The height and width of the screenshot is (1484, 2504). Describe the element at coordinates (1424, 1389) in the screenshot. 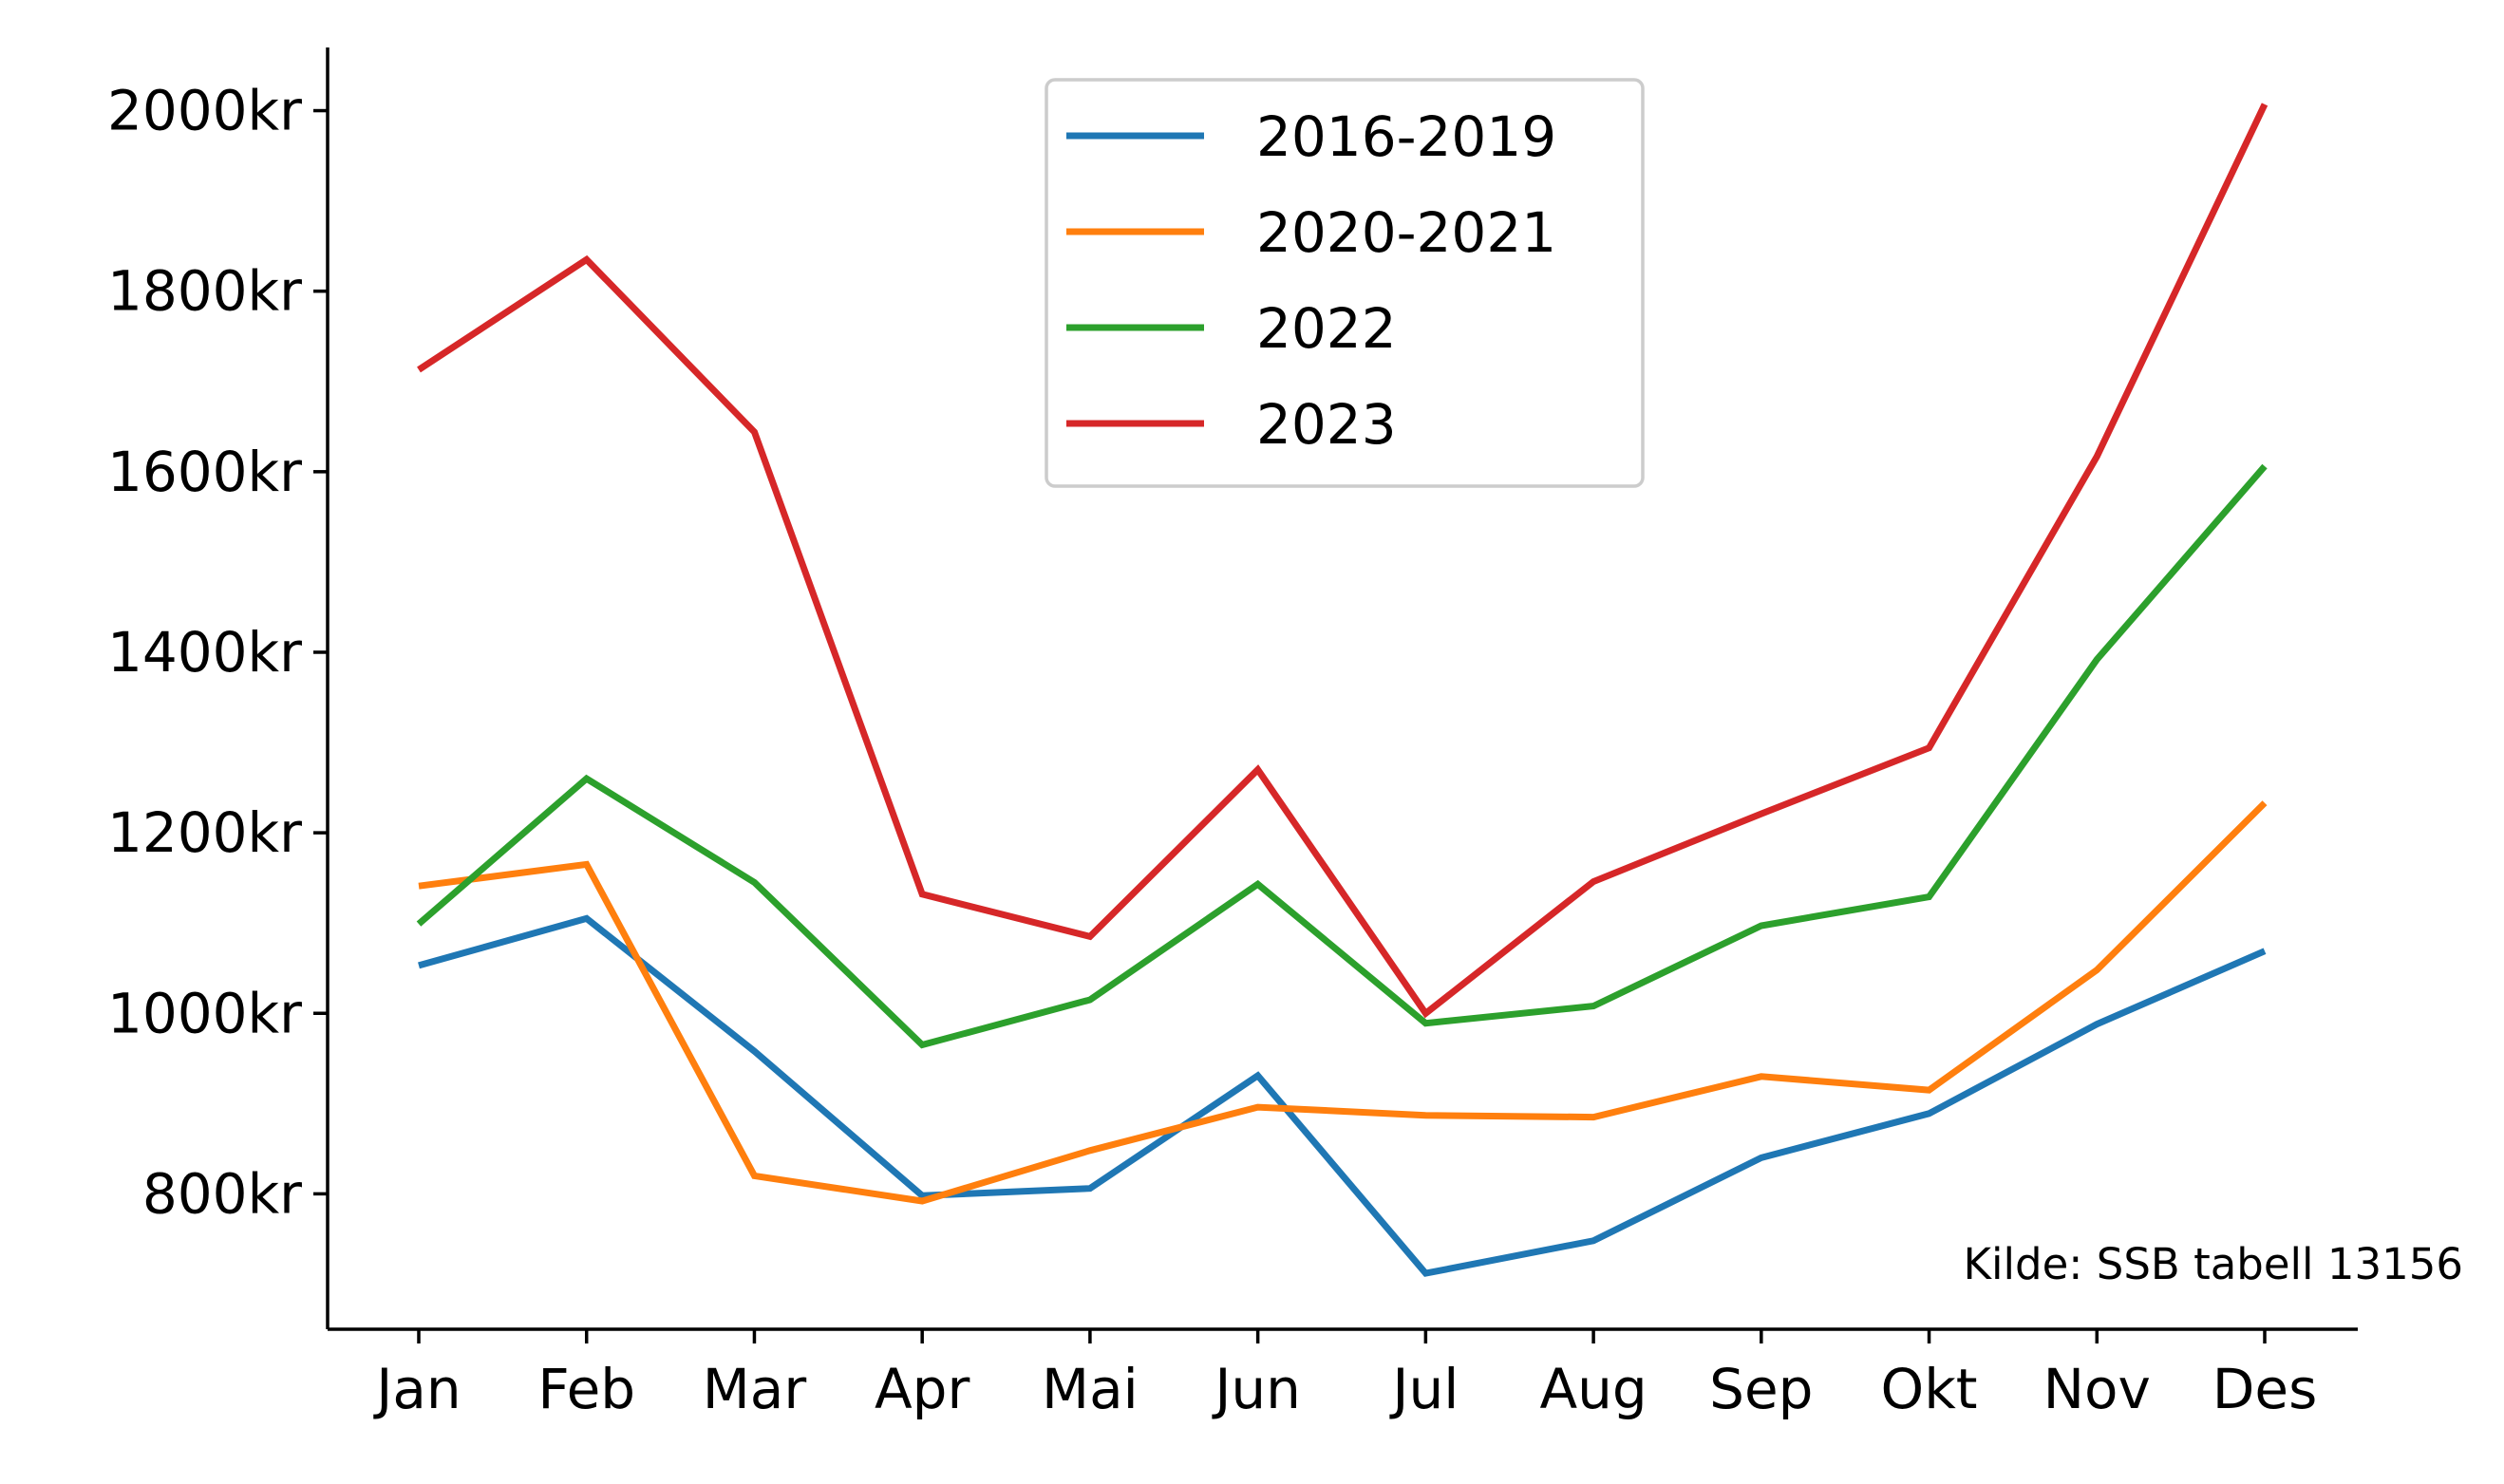

I see `x-tick-label: Jul` at that location.